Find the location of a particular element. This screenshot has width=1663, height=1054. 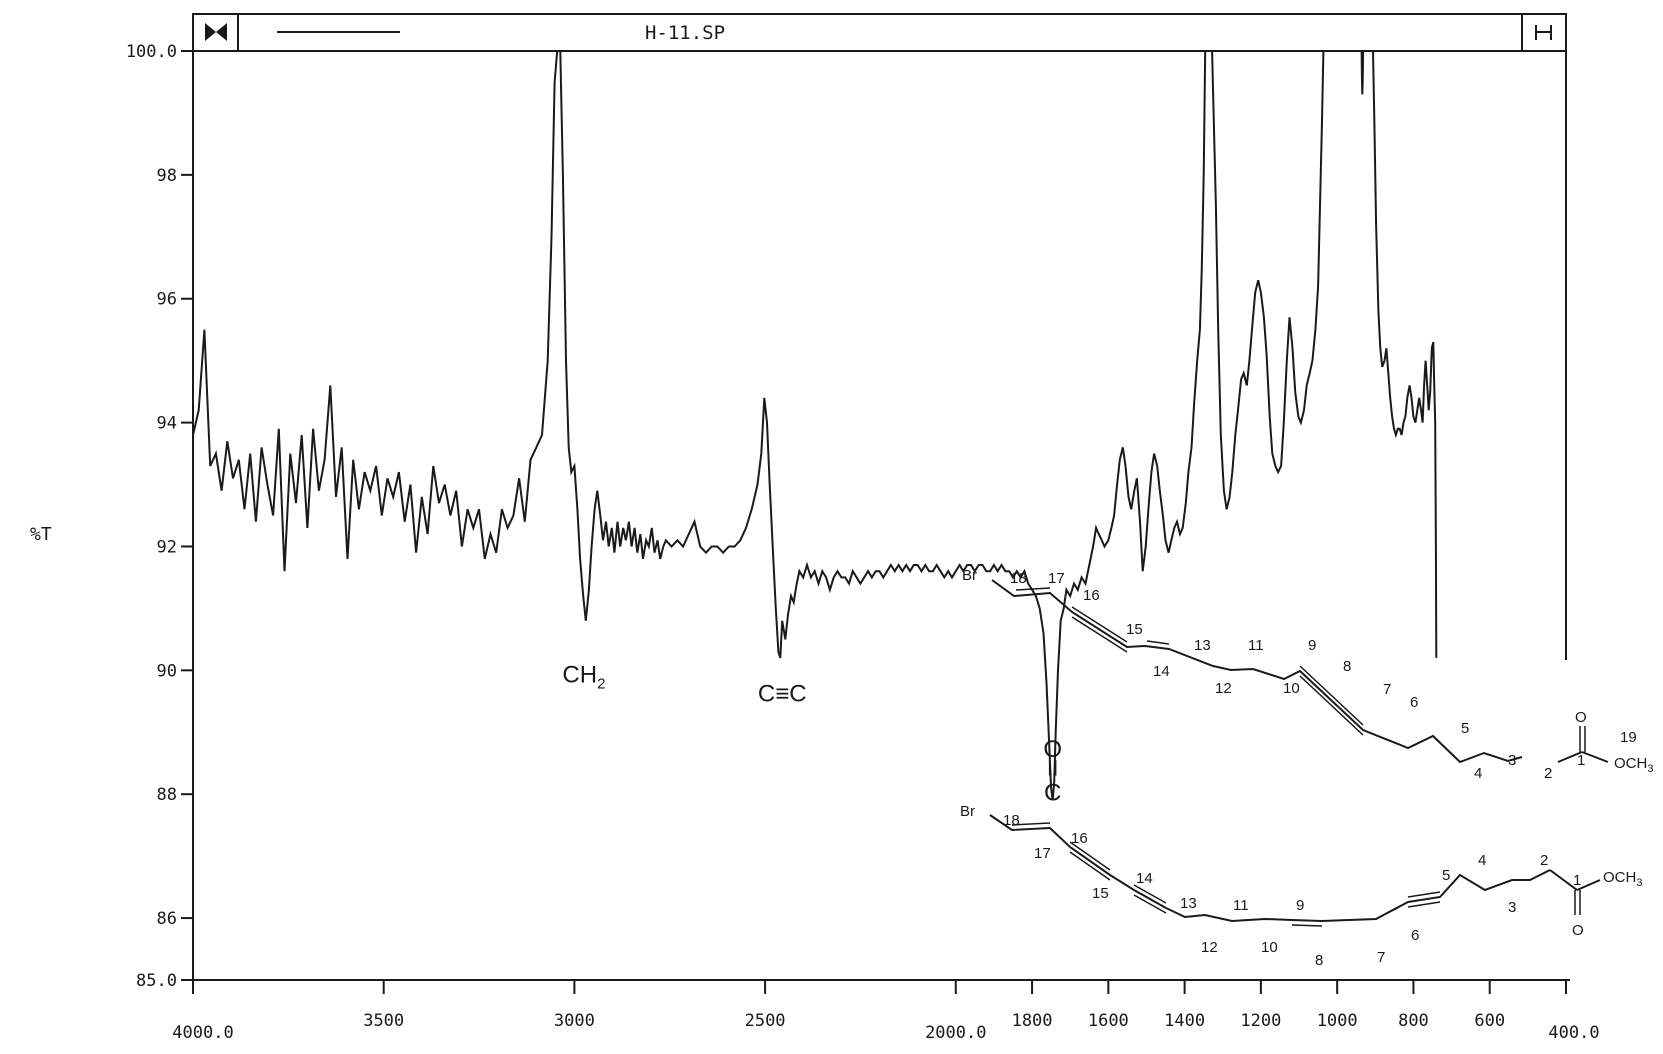

structure-top-c9: 9 is located at coordinates (1312, 645).